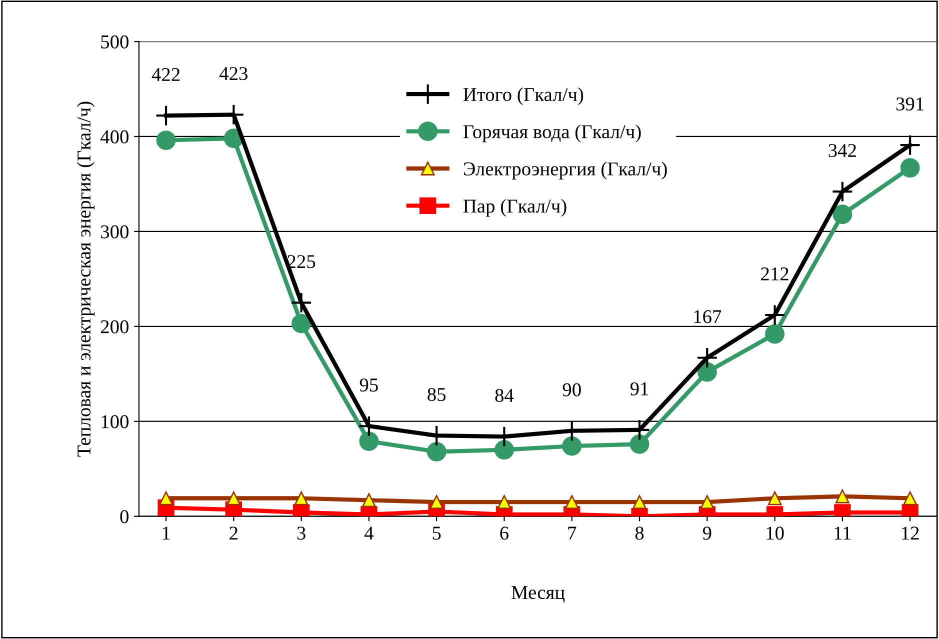 The width and height of the screenshot is (939, 639). Describe the element at coordinates (775, 533) in the screenshot. I see `x-tick-label: 10` at that location.